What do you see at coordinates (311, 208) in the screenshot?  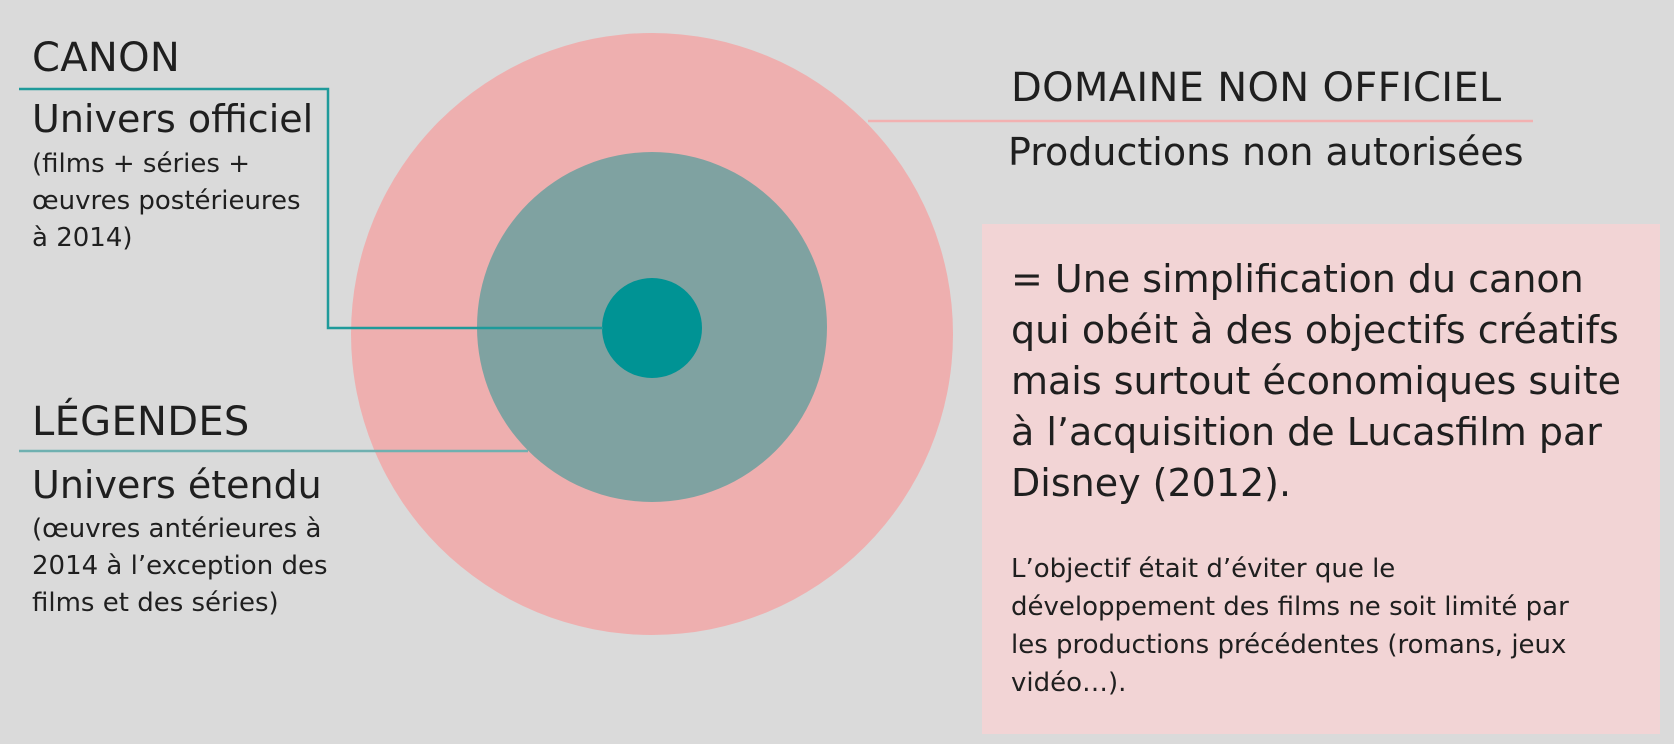 I see `canon-connector-line` at bounding box center [311, 208].